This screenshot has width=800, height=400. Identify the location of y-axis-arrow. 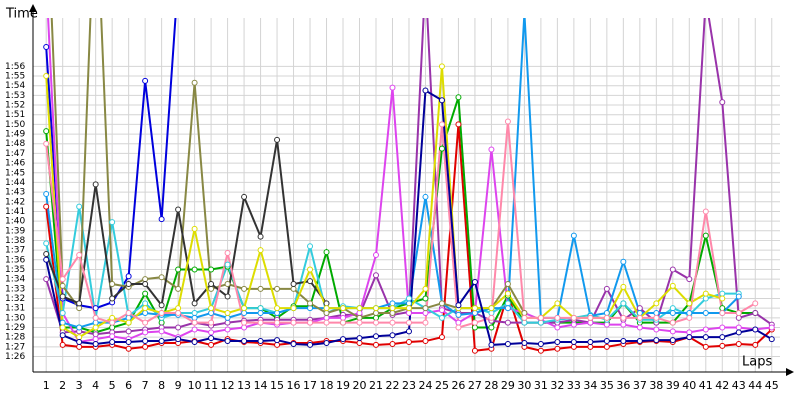
(33, 8).